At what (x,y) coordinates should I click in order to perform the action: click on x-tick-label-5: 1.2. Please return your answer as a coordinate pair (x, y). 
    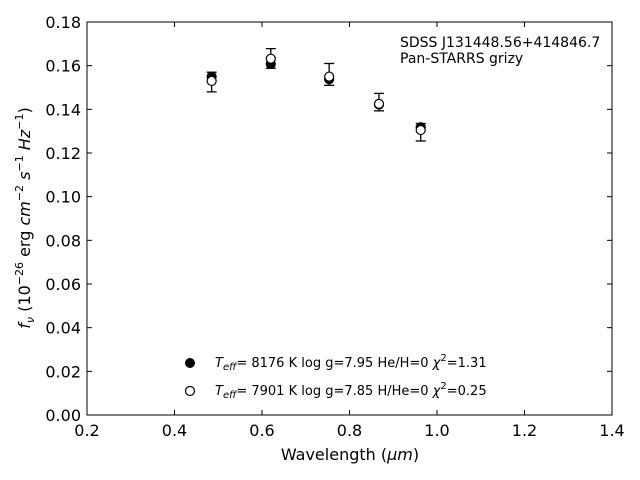
    Looking at the image, I should click on (524, 430).